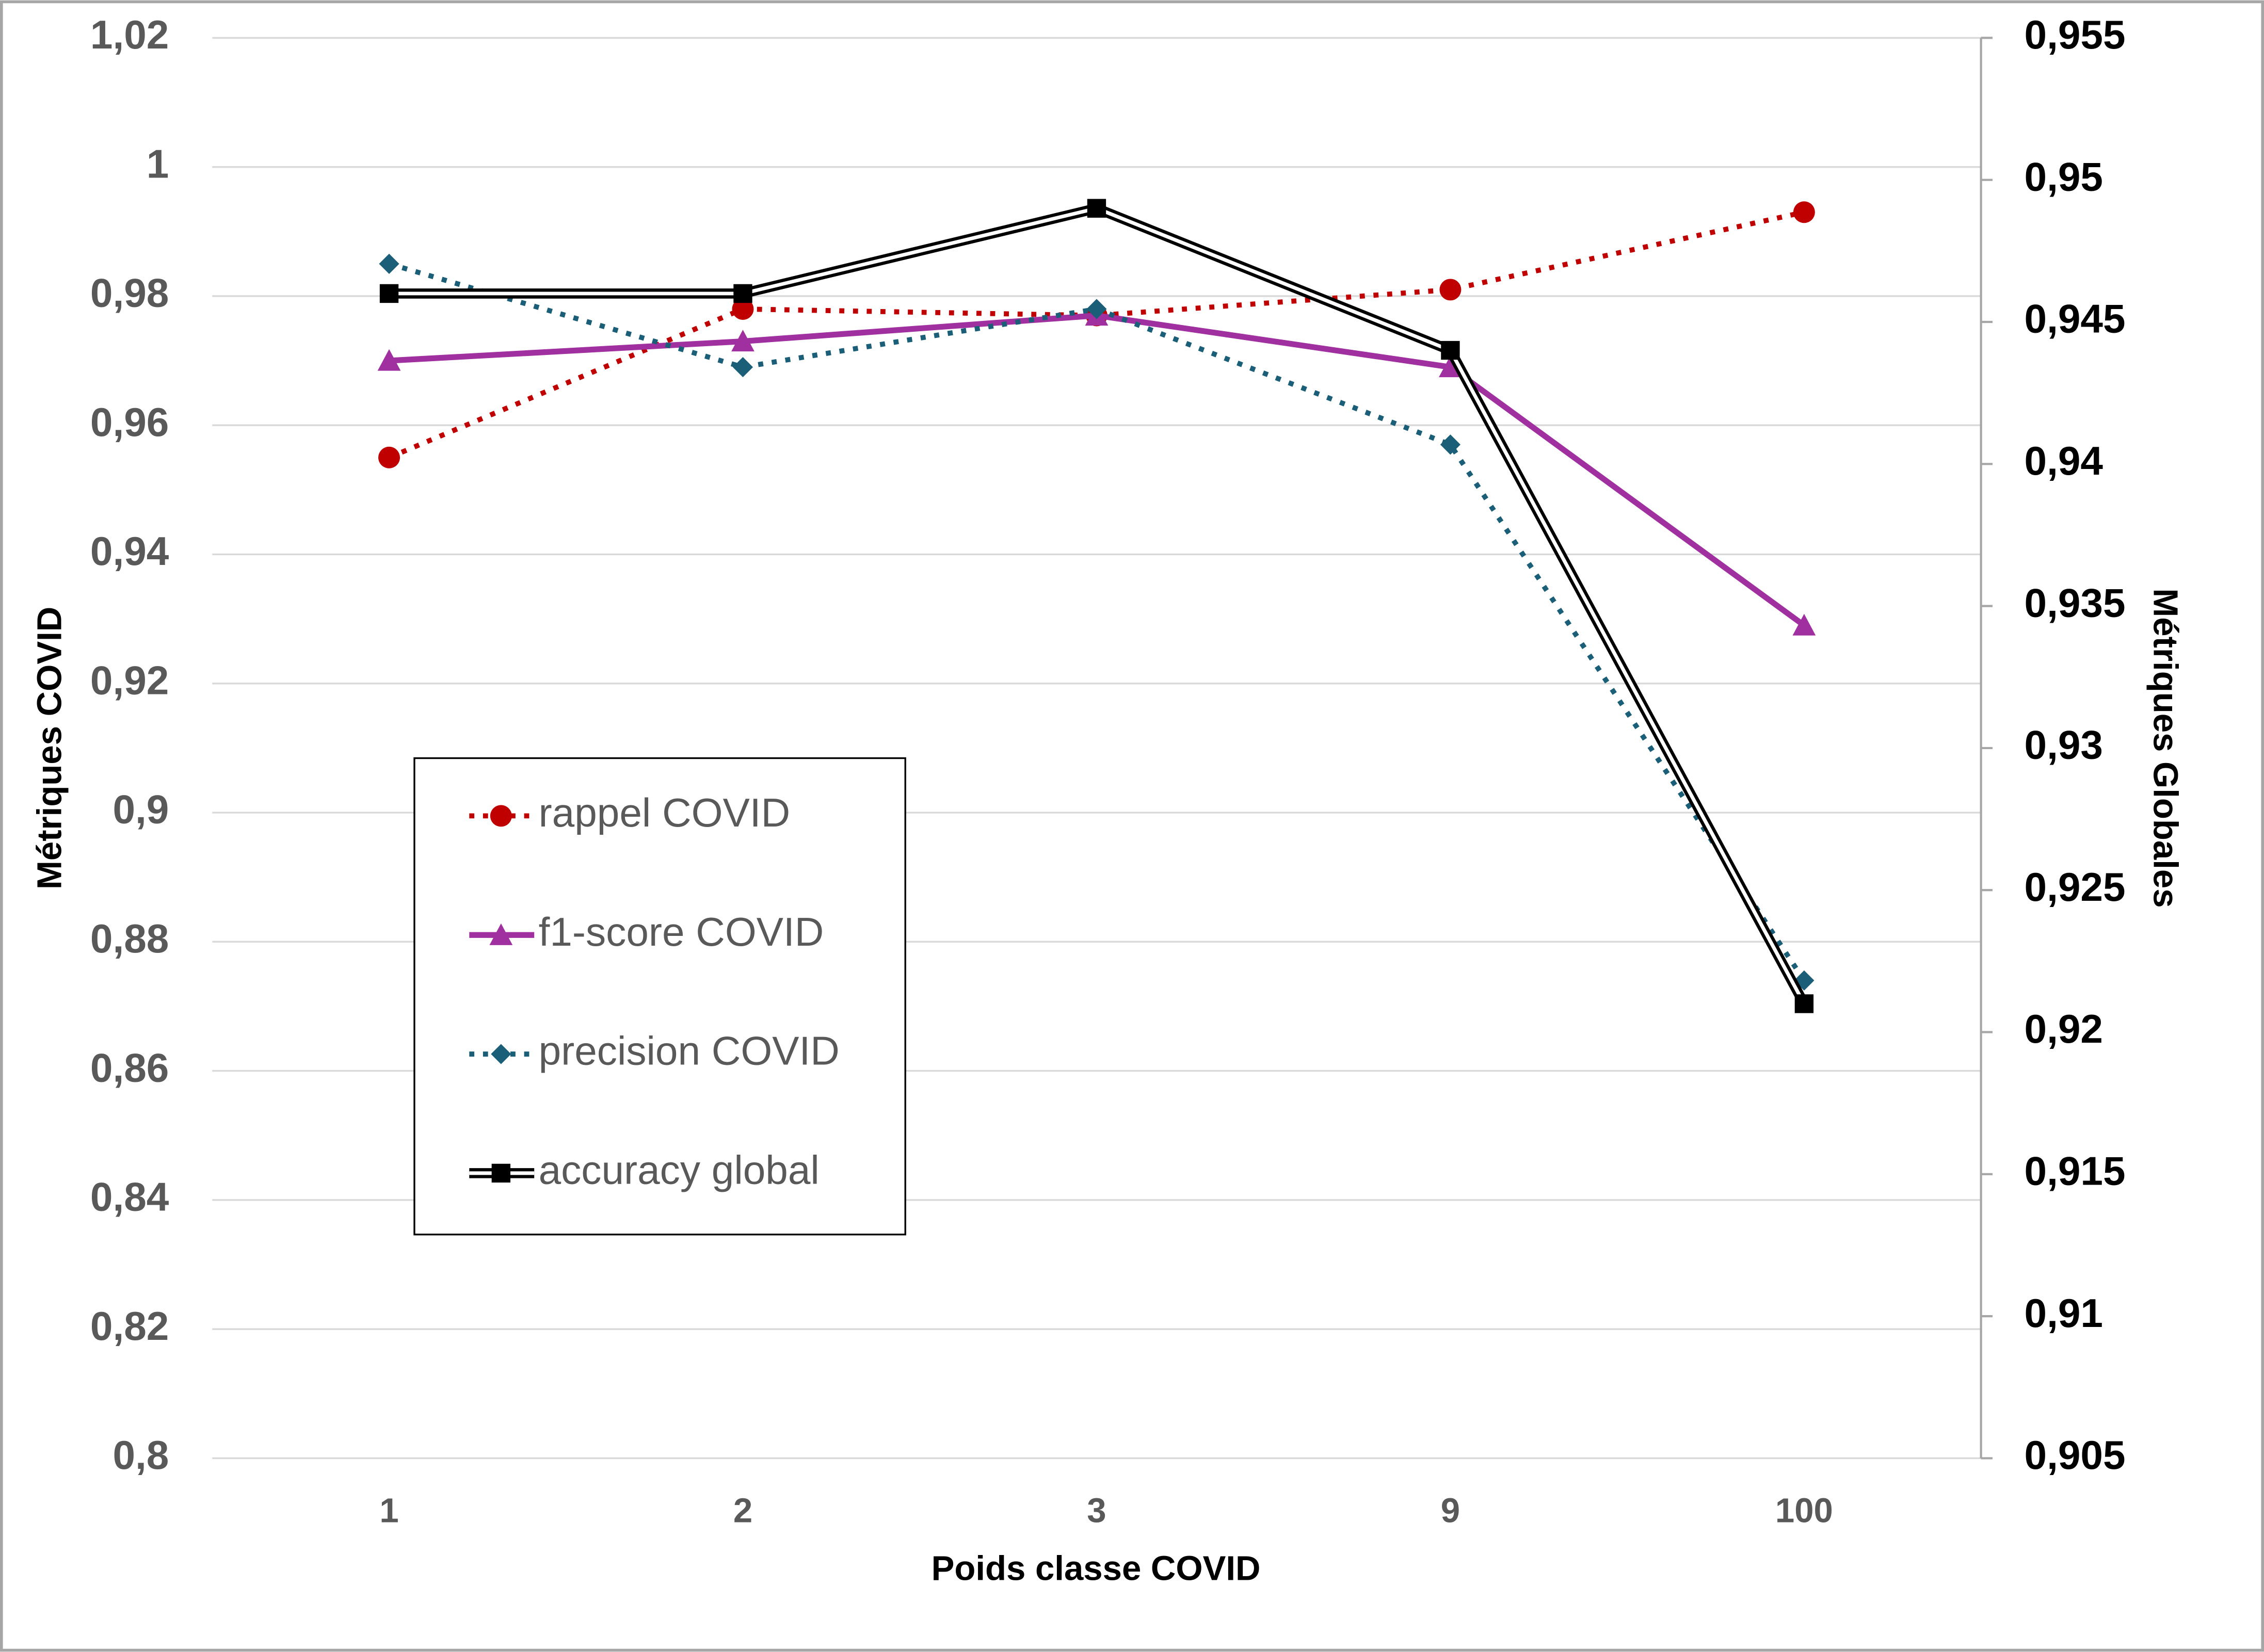 This screenshot has width=2264, height=1652. Describe the element at coordinates (129, 1326) in the screenshot. I see `y-tick-label: 0,82` at that location.